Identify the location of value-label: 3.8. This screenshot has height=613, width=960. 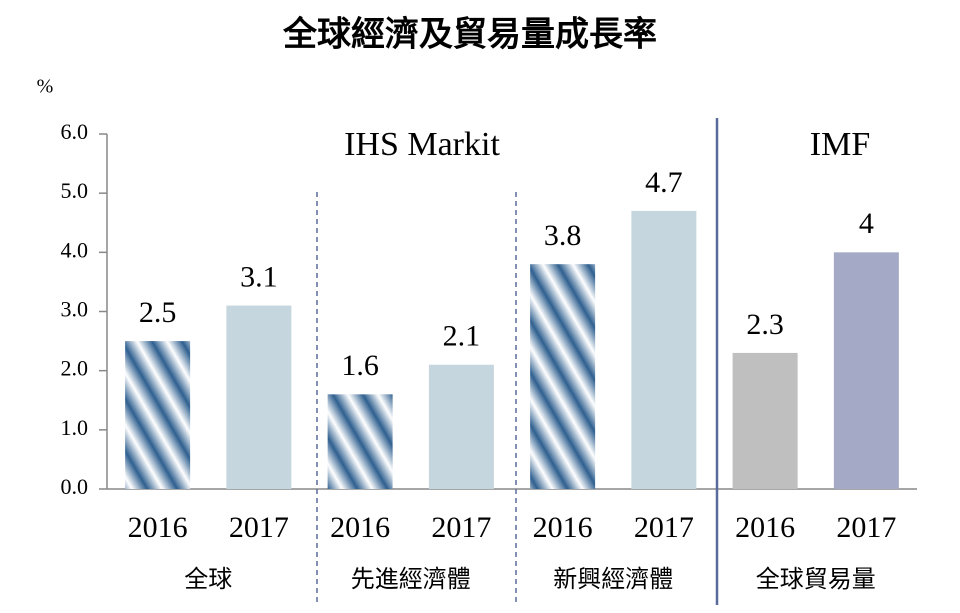
(563, 235).